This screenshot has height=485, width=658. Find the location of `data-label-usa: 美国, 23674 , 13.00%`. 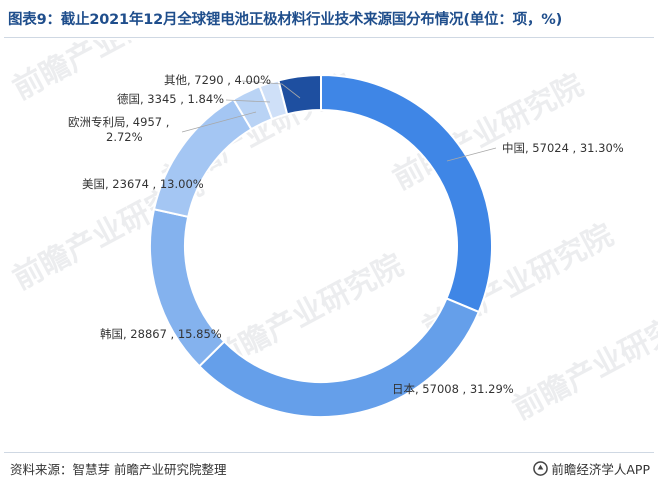

data-label-usa: 美国, 23674 , 13.00% is located at coordinates (143, 184).